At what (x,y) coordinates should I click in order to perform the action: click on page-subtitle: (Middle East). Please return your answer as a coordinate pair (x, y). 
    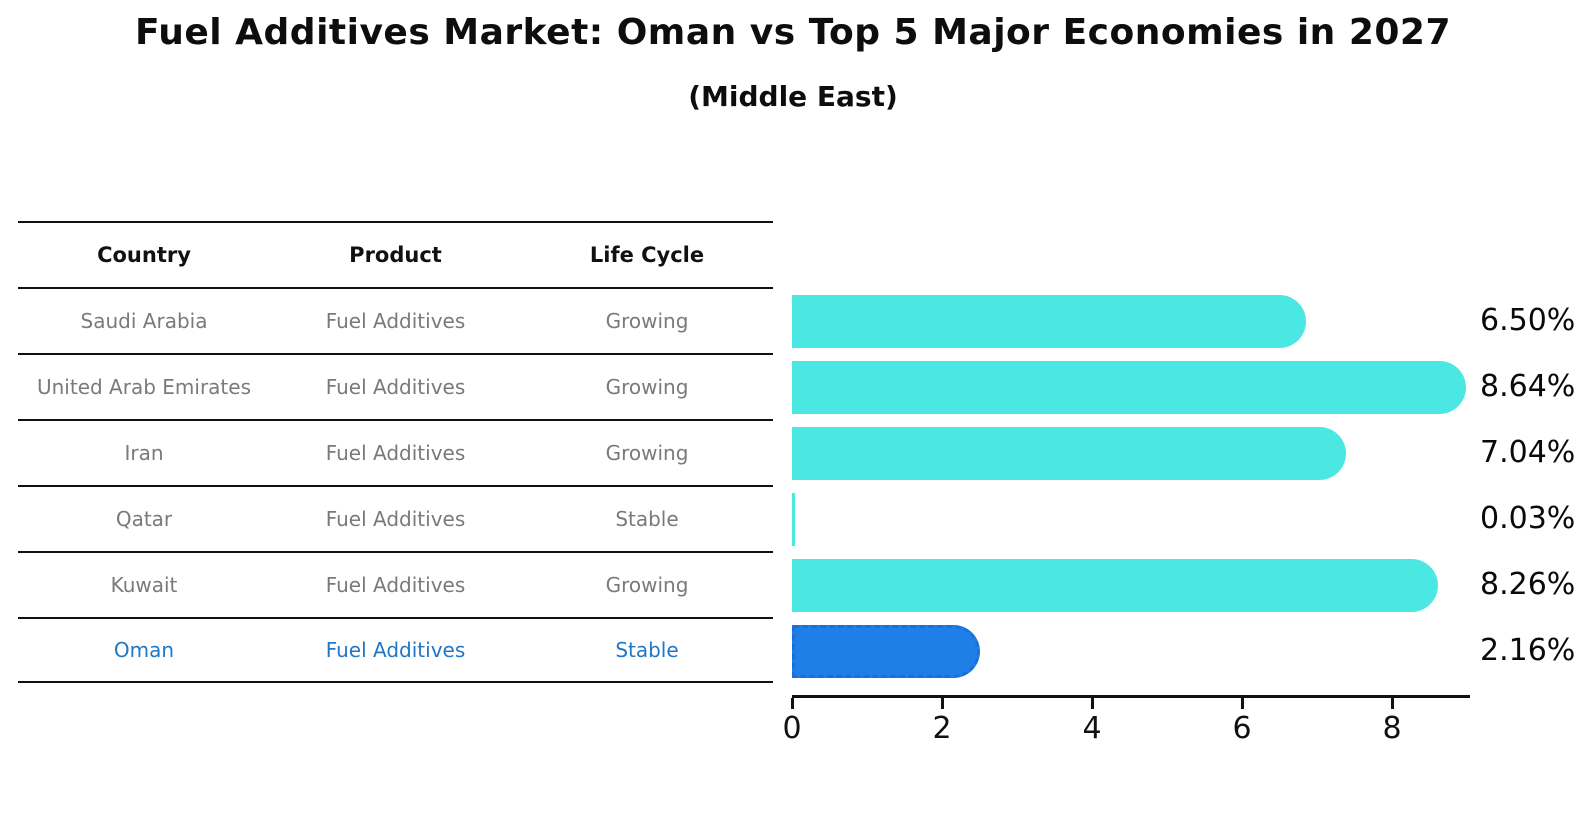
    Looking at the image, I should click on (793, 96).